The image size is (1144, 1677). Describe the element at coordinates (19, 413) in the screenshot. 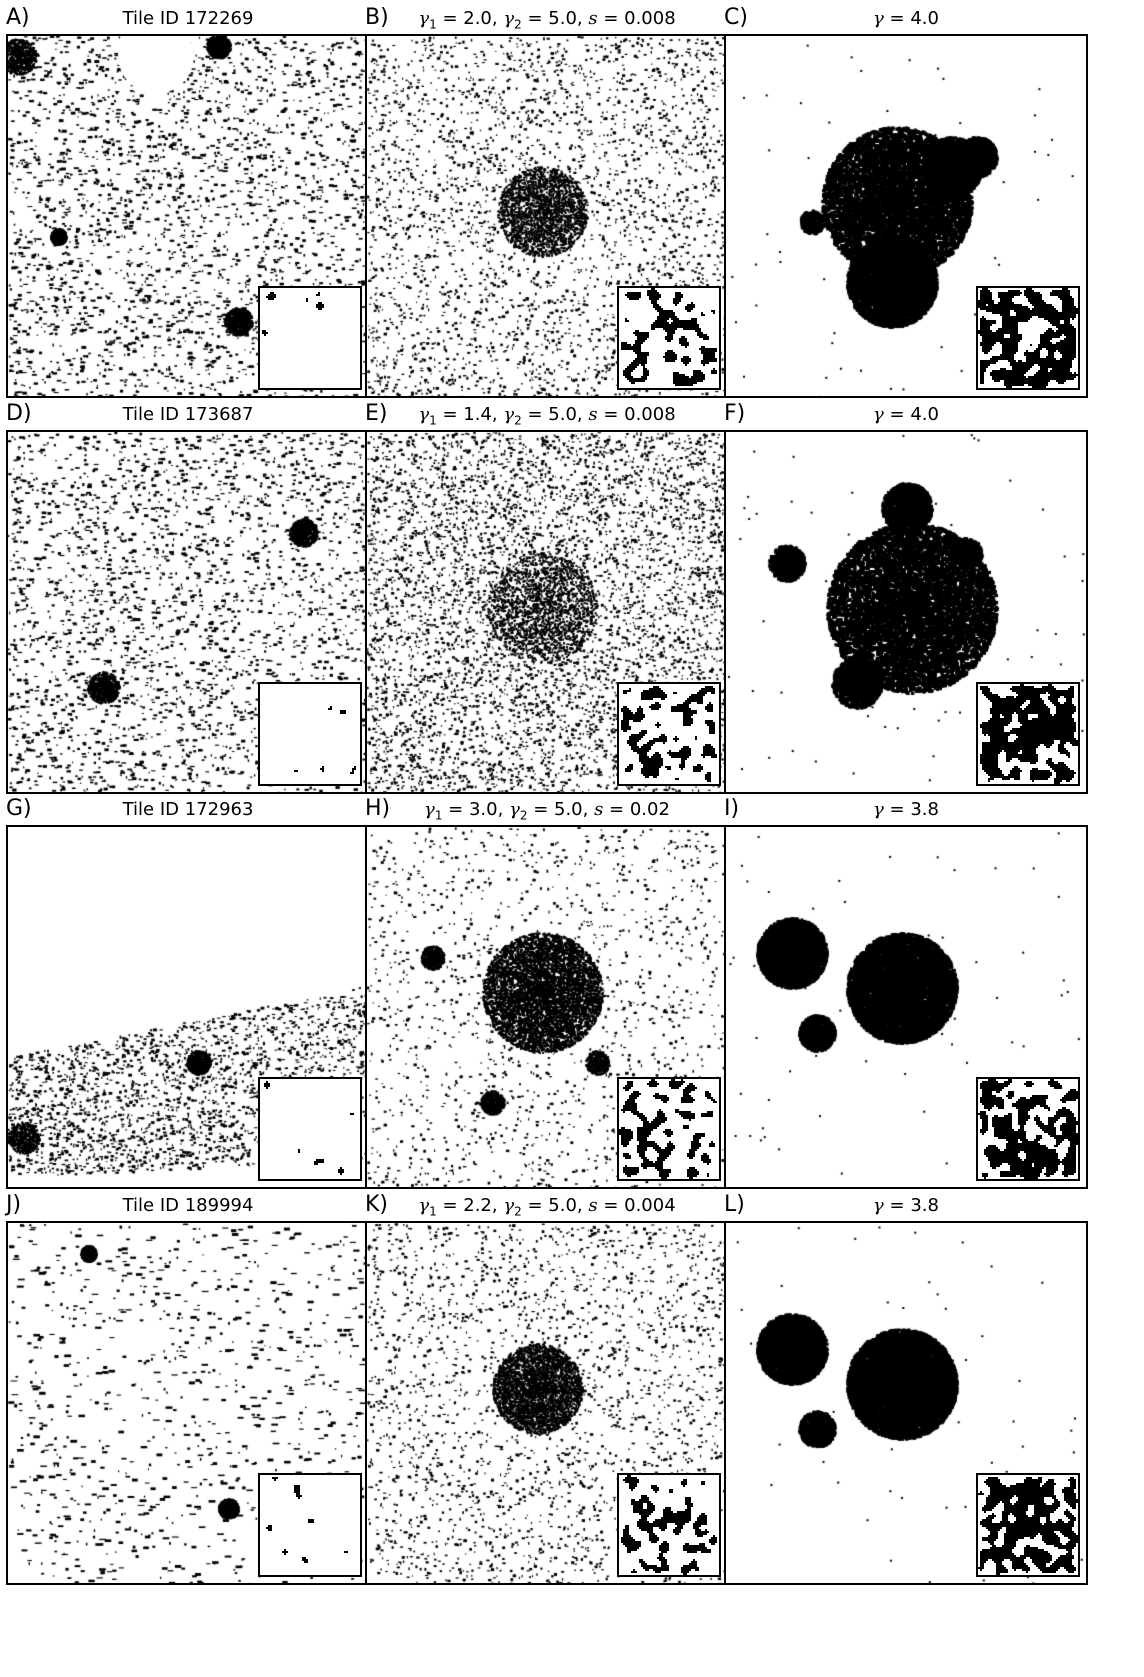

I see `panel-letter: D)` at that location.